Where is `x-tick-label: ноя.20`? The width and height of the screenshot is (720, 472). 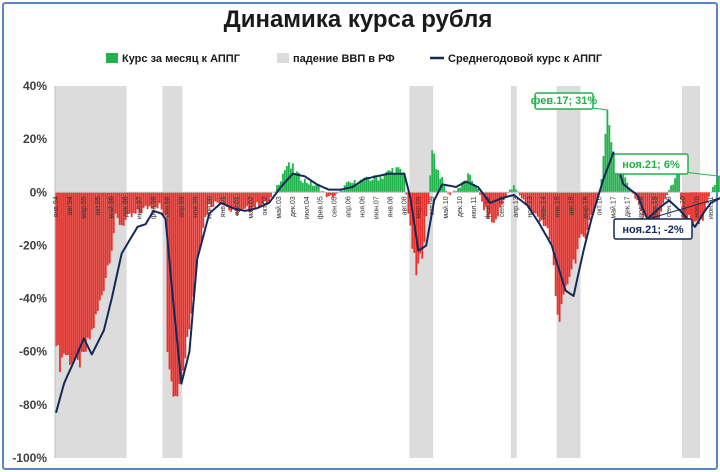
x-tick-label: ноя.20 is located at coordinates (697, 206).